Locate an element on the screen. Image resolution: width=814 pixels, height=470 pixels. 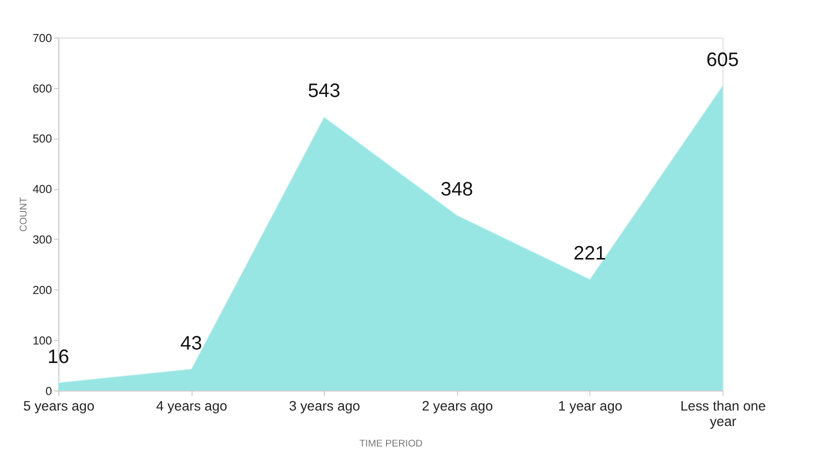
x-tick-label: 1 year ago is located at coordinates (590, 406).